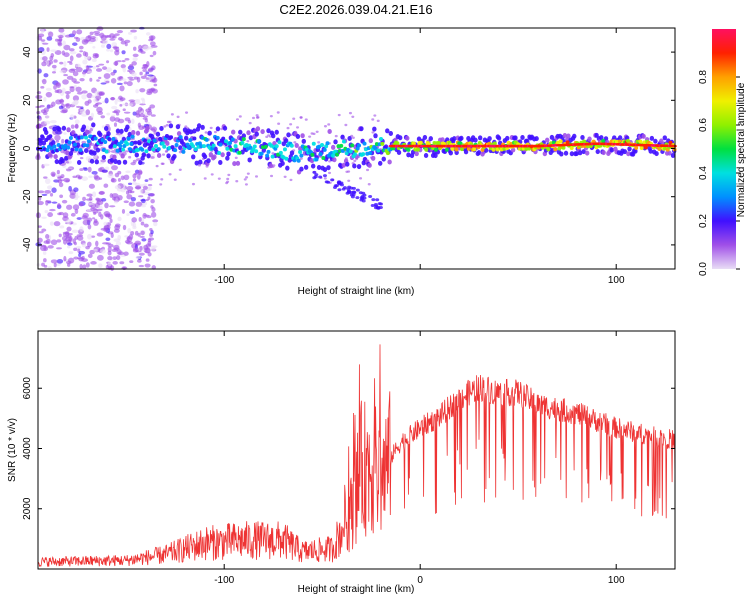 This screenshot has height=600, width=750. Describe the element at coordinates (27, 196) in the screenshot. I see `spectrogram-y-tick-label: -20` at that location.